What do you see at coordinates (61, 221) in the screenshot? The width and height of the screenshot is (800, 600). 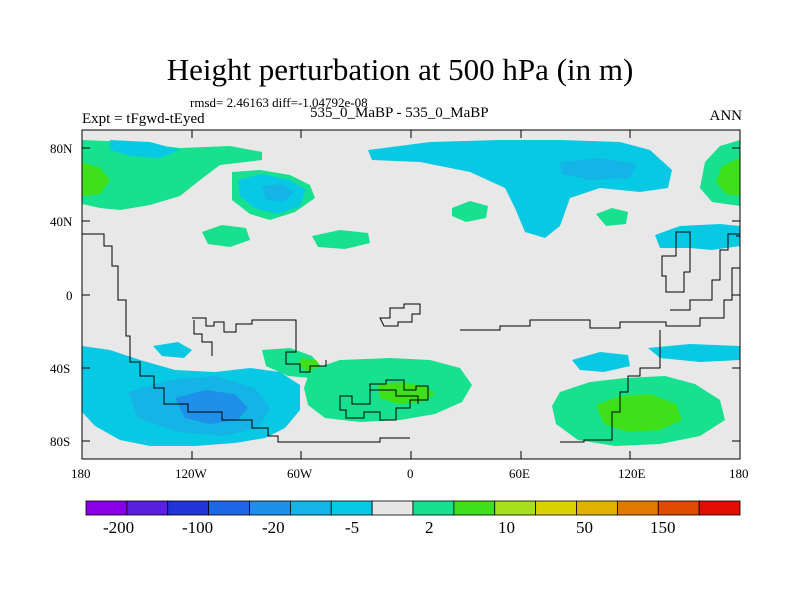 I see `y-tick-label: 40N` at bounding box center [61, 221].